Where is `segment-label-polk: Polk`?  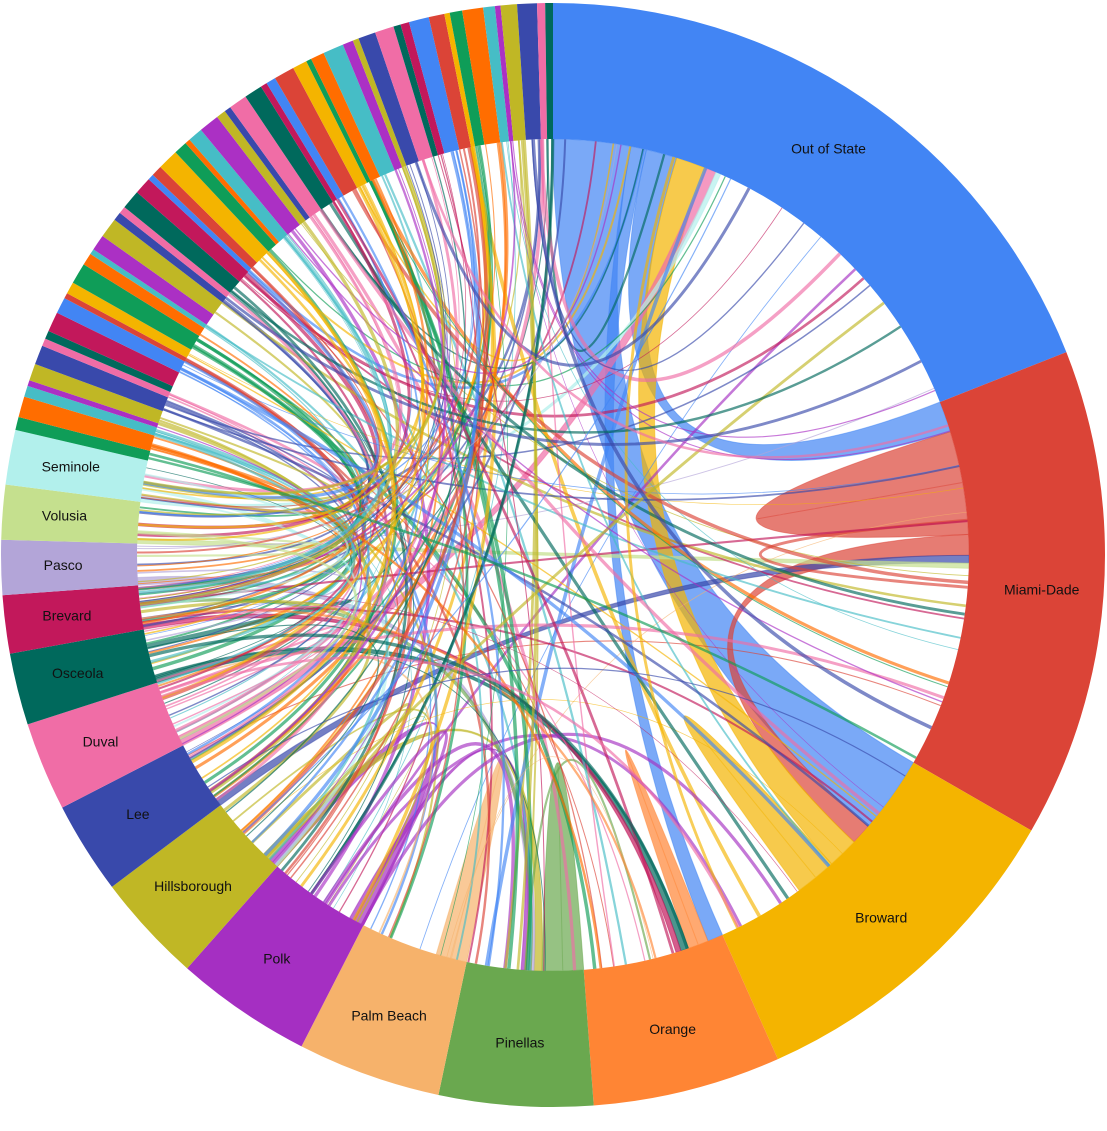 segment-label-polk: Polk is located at coordinates (277, 958).